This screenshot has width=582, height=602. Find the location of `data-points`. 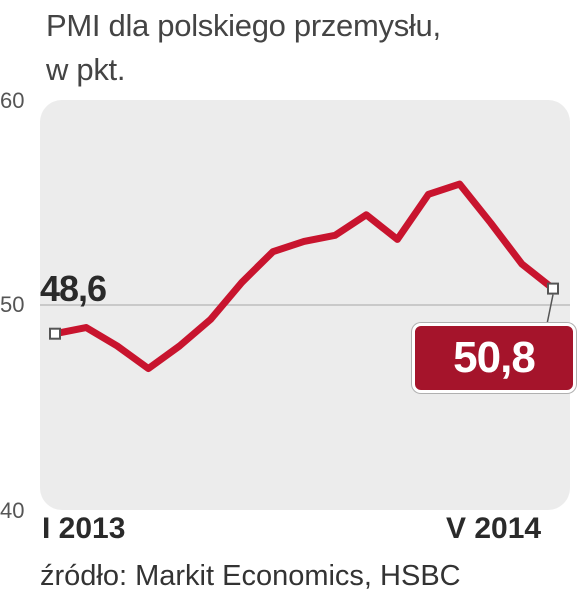

data-points is located at coordinates (304, 311).